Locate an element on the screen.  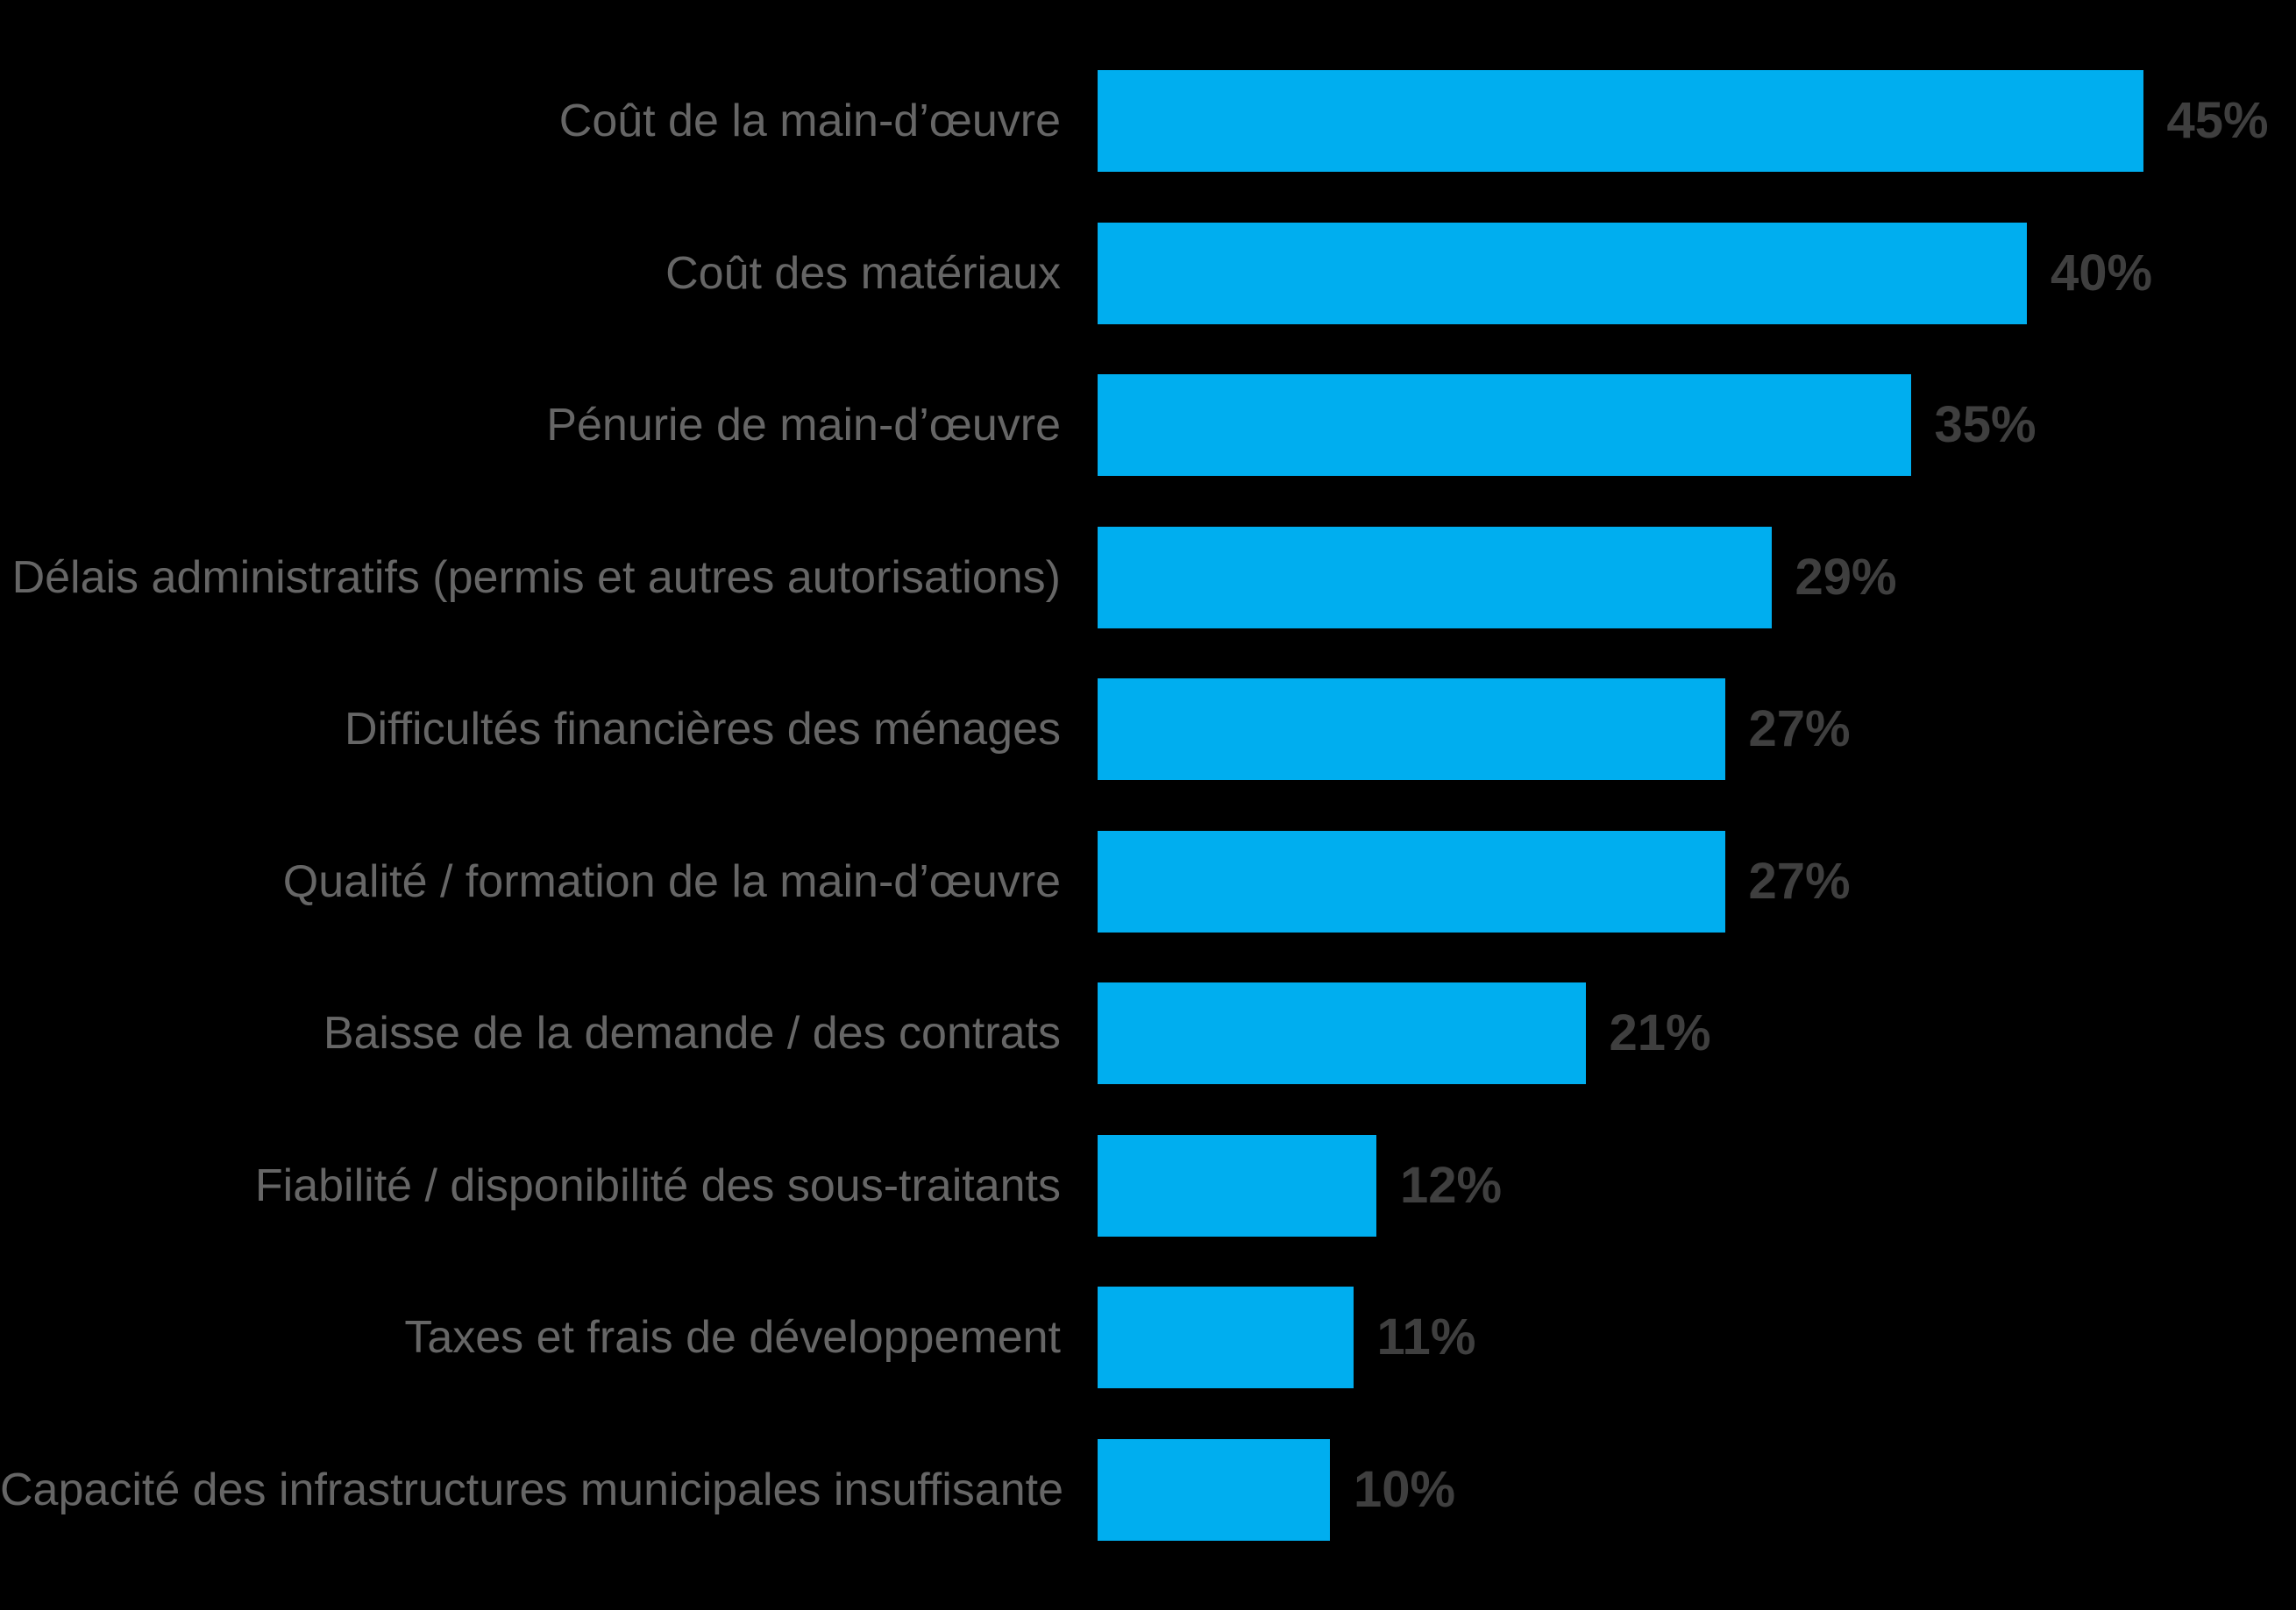
value-label: 35% is located at coordinates (1985, 424).